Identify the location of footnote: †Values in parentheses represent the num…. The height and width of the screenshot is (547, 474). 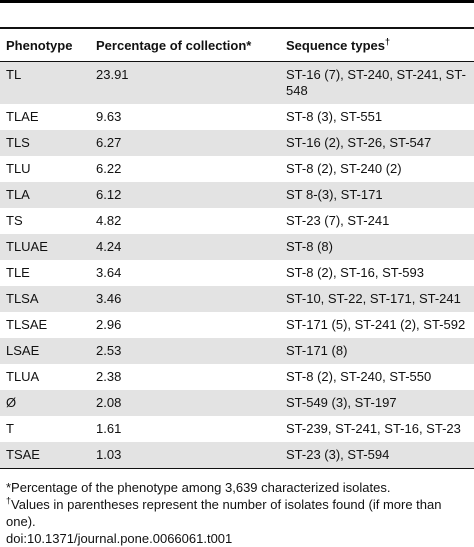
(237, 513).